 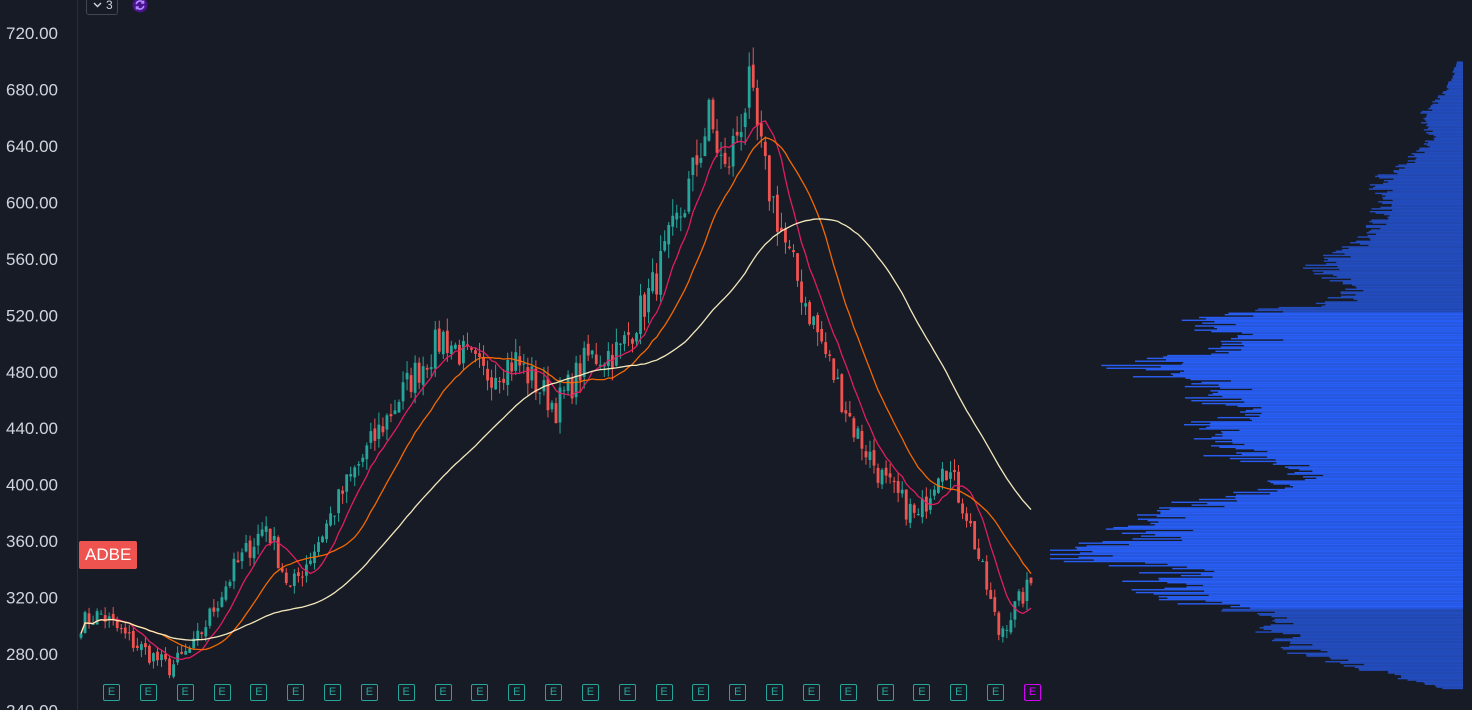 I want to click on collapse-indicators-button: 3, so click(x=102, y=7).